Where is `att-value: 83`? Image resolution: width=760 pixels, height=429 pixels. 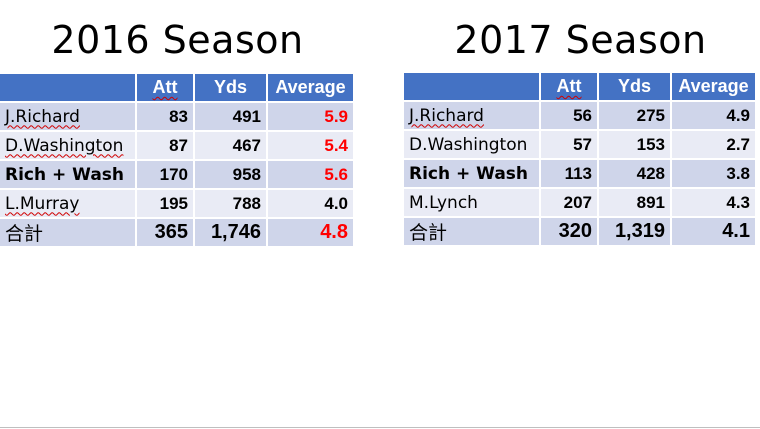
att-value: 83 is located at coordinates (166, 117).